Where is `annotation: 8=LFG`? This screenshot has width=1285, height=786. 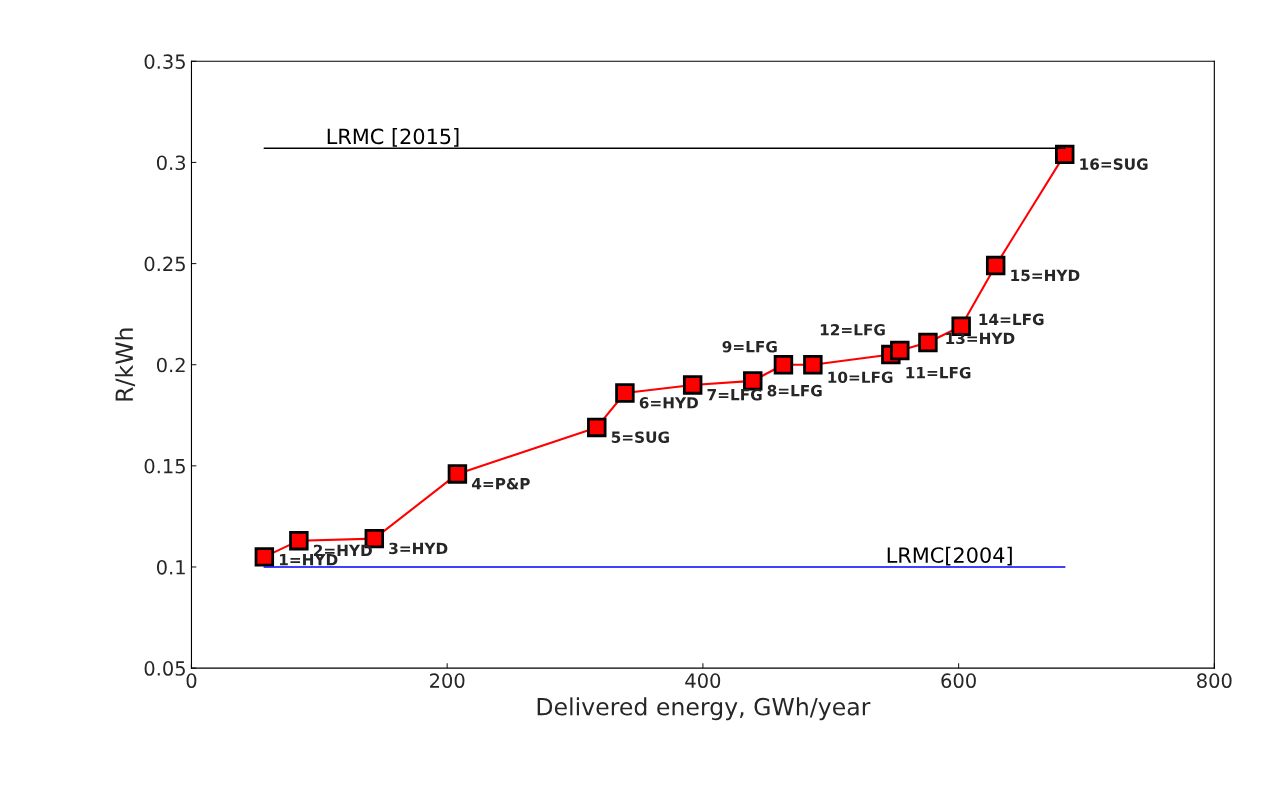 annotation: 8=LFG is located at coordinates (794, 390).